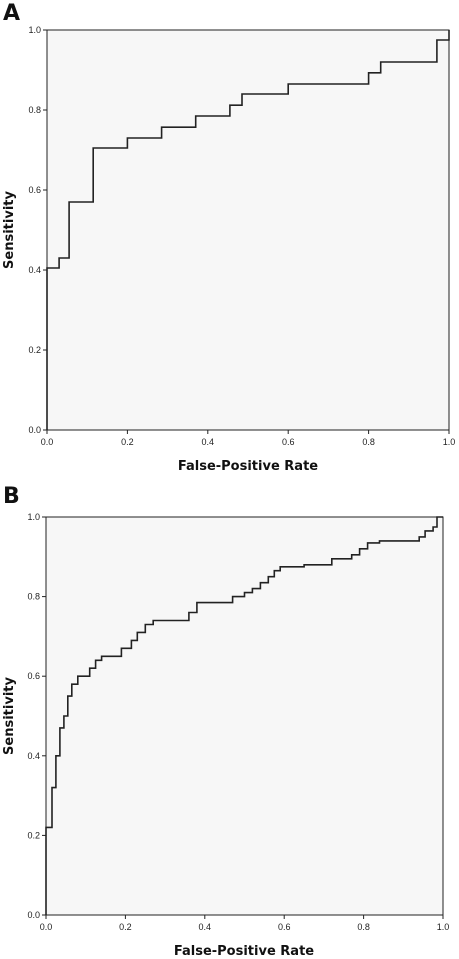  Describe the element at coordinates (33, 835) in the screenshot. I see `y-tick-label-b-1: 0.2` at that location.